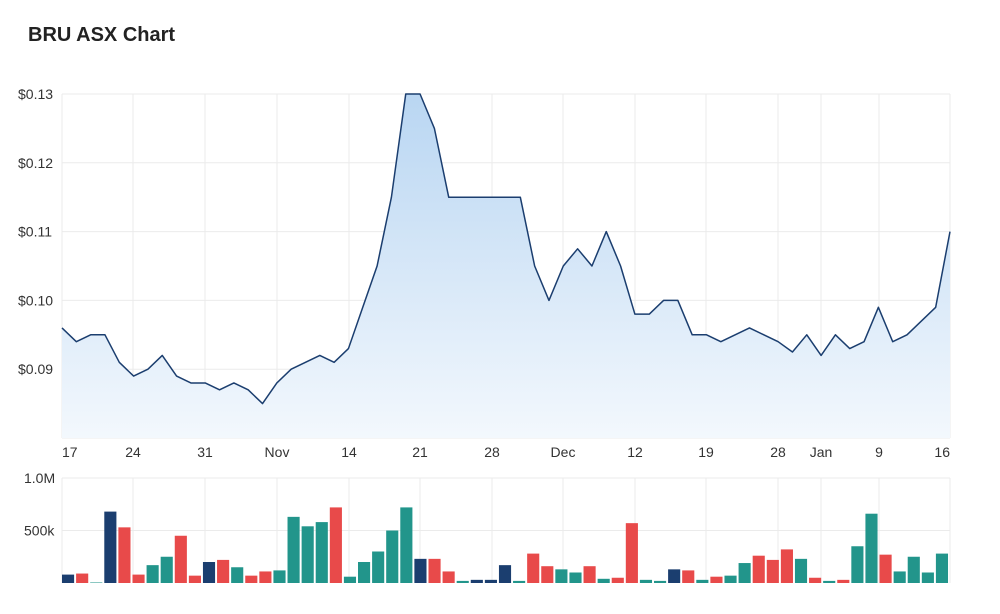 The width and height of the screenshot is (1000, 614). I want to click on date-tick-label: Jan, so click(821, 452).